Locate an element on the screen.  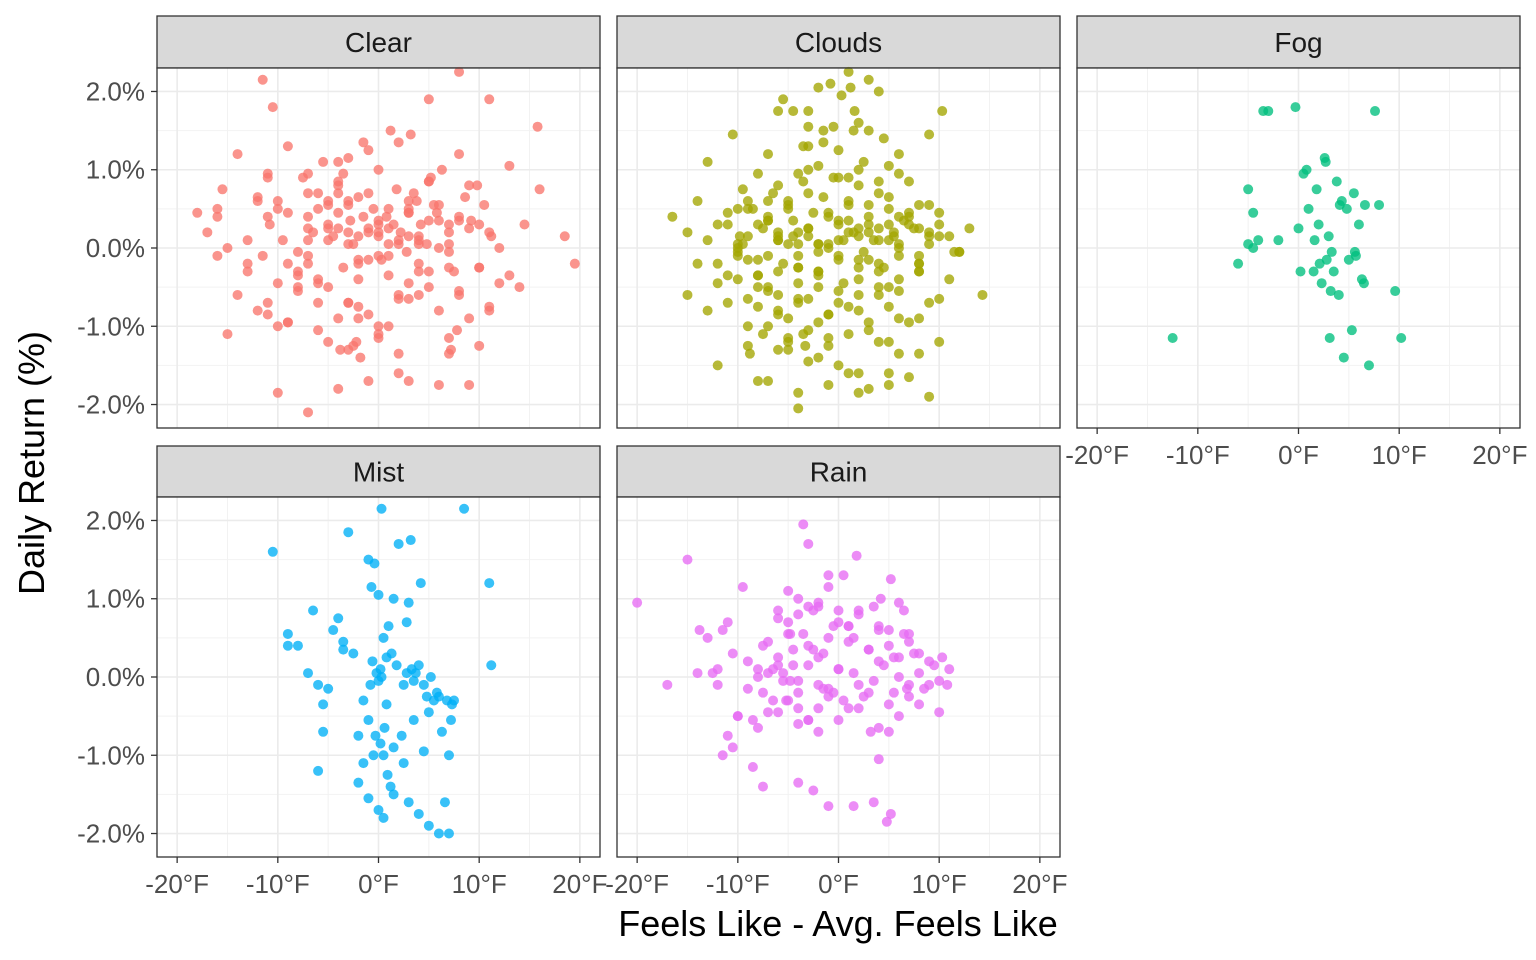
points-fog is located at coordinates (1287, 236).